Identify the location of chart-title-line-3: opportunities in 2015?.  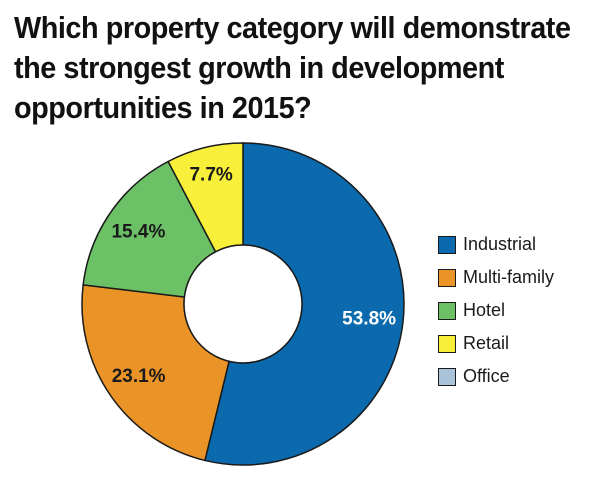
(163, 107).